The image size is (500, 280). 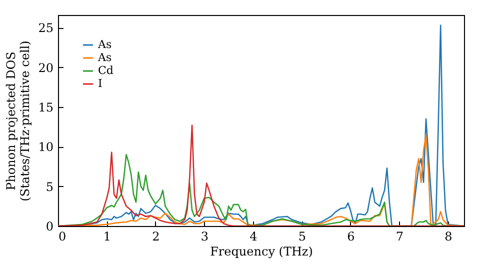 What do you see at coordinates (106, 70) in the screenshot?
I see `legend-label: Cd` at bounding box center [106, 70].